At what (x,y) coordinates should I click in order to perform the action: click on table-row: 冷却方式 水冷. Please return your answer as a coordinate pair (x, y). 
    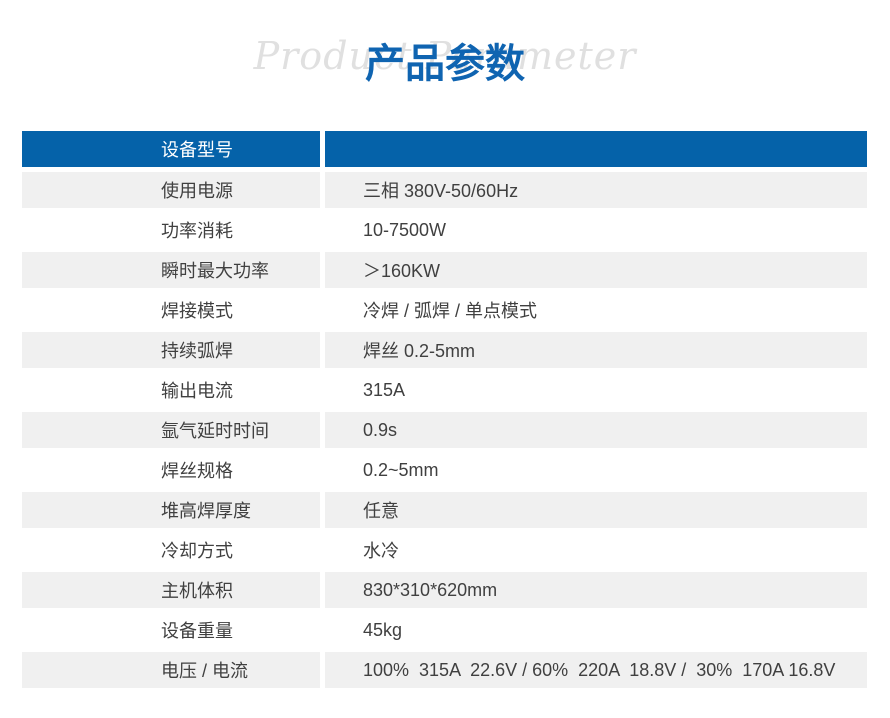
    Looking at the image, I should click on (444, 550).